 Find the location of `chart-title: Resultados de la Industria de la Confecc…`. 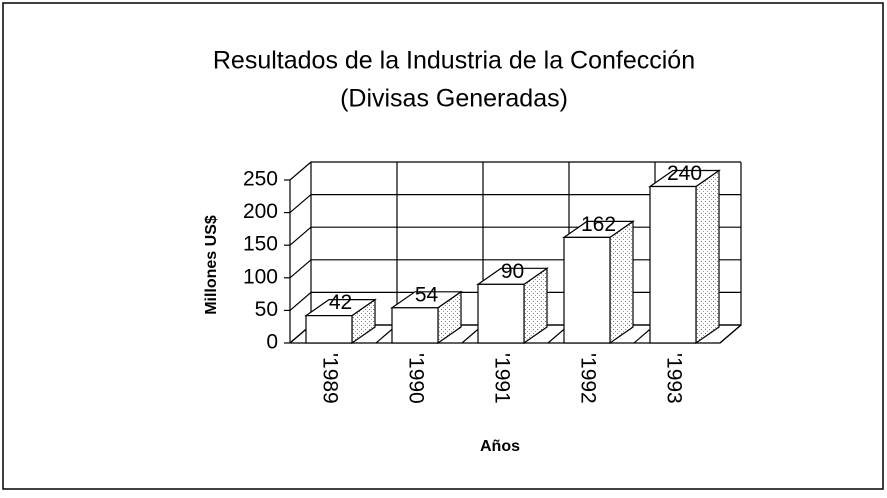

chart-title: Resultados de la Industria de la Confecc… is located at coordinates (454, 61).